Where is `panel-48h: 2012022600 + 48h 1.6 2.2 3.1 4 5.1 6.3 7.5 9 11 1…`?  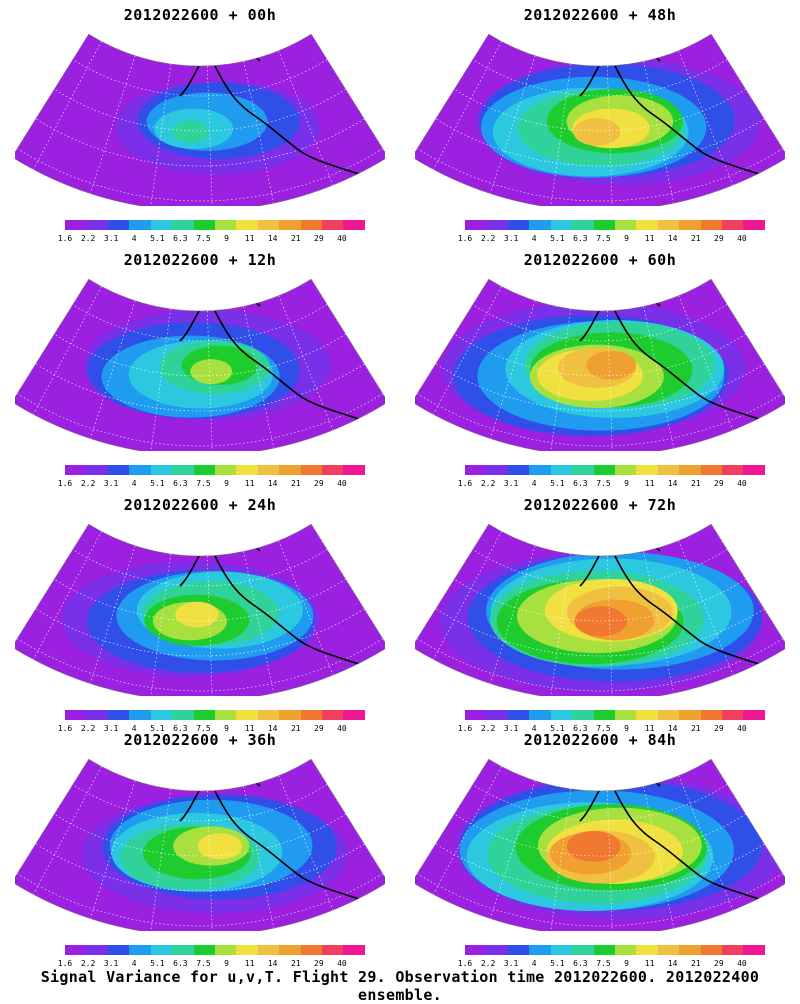 panel-48h: 2012022600 + 48h 1.6 2.2 3.1 4 5.1 6.3 7.5 9 11 1… is located at coordinates (600, 122).